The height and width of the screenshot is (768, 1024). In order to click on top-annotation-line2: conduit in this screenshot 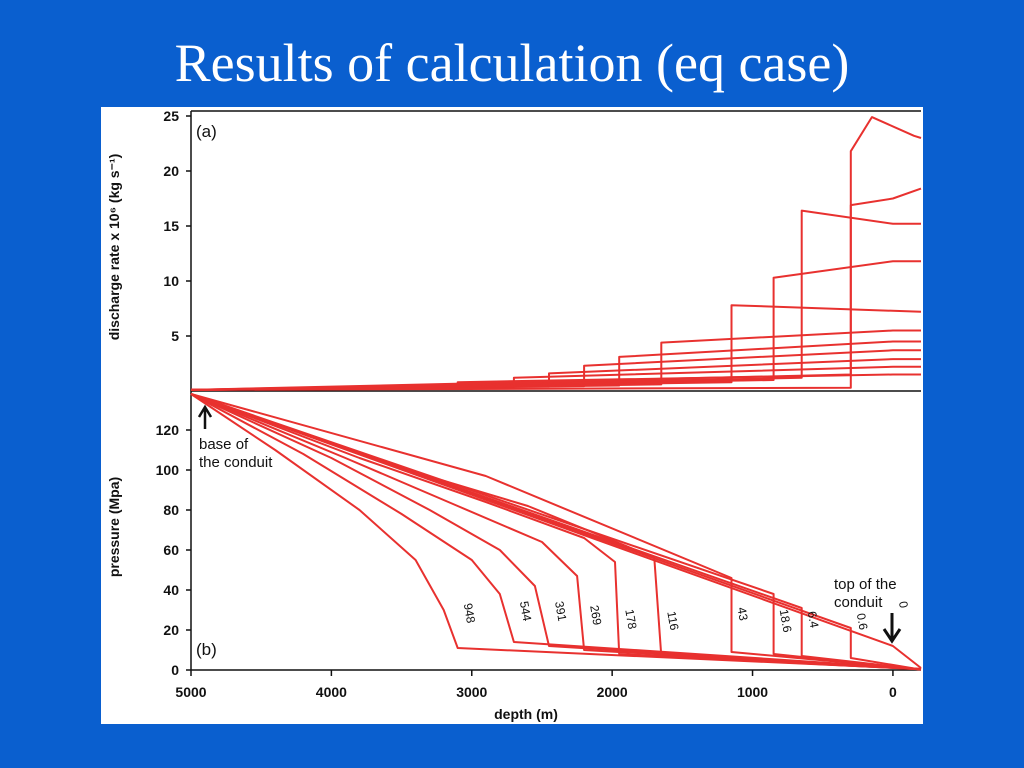, I will do `click(858, 602)`.